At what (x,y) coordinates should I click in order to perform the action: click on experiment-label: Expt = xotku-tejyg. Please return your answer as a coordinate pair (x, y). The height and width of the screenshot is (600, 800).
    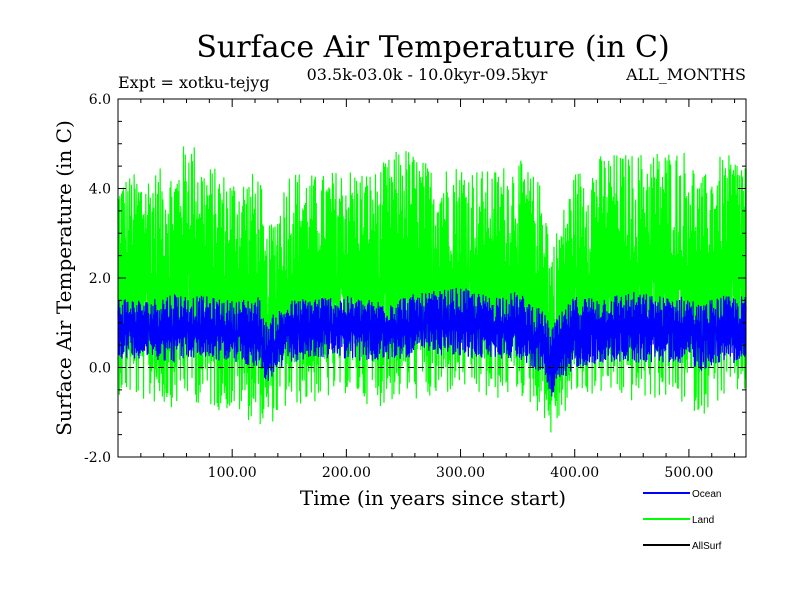
    Looking at the image, I should click on (194, 82).